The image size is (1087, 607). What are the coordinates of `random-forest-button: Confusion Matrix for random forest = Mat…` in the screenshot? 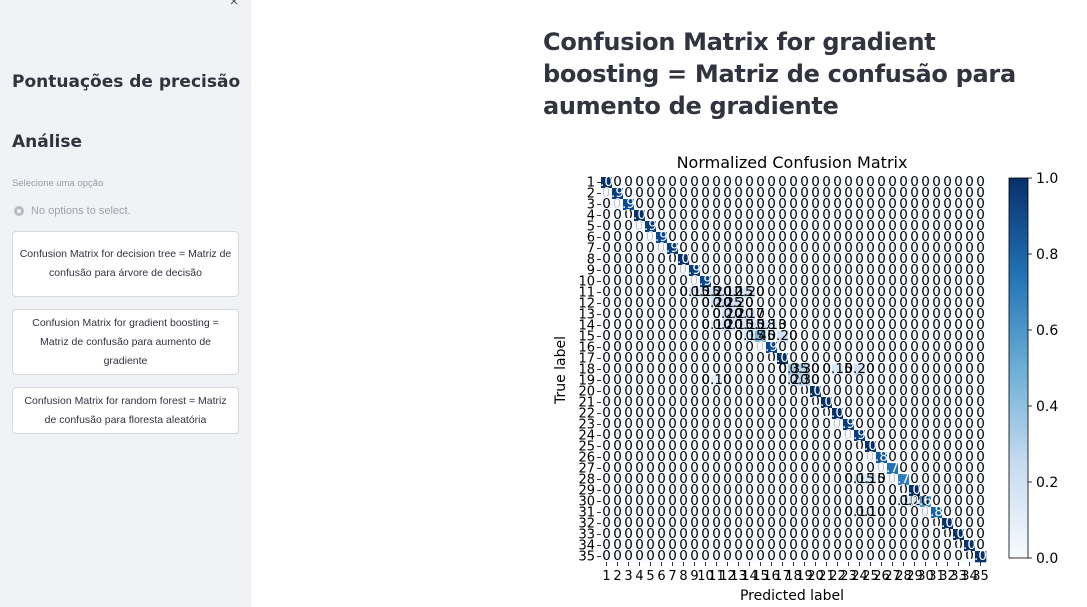 It's located at (125, 410).